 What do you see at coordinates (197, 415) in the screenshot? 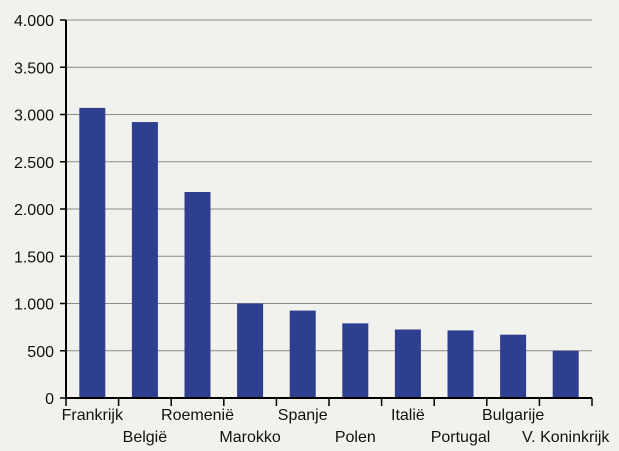
I see `x-tick-label: Roemenië` at bounding box center [197, 415].